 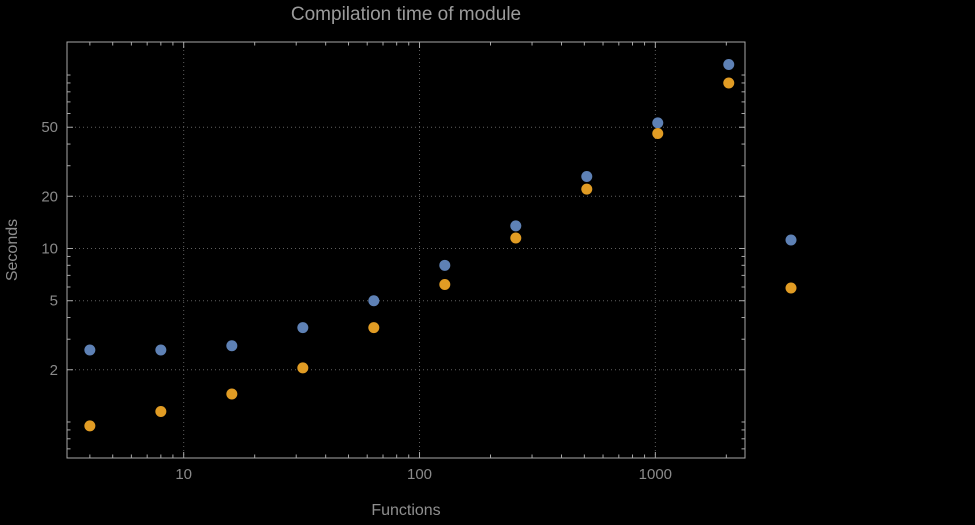 What do you see at coordinates (54, 370) in the screenshot?
I see `y-tick-label: 2` at bounding box center [54, 370].